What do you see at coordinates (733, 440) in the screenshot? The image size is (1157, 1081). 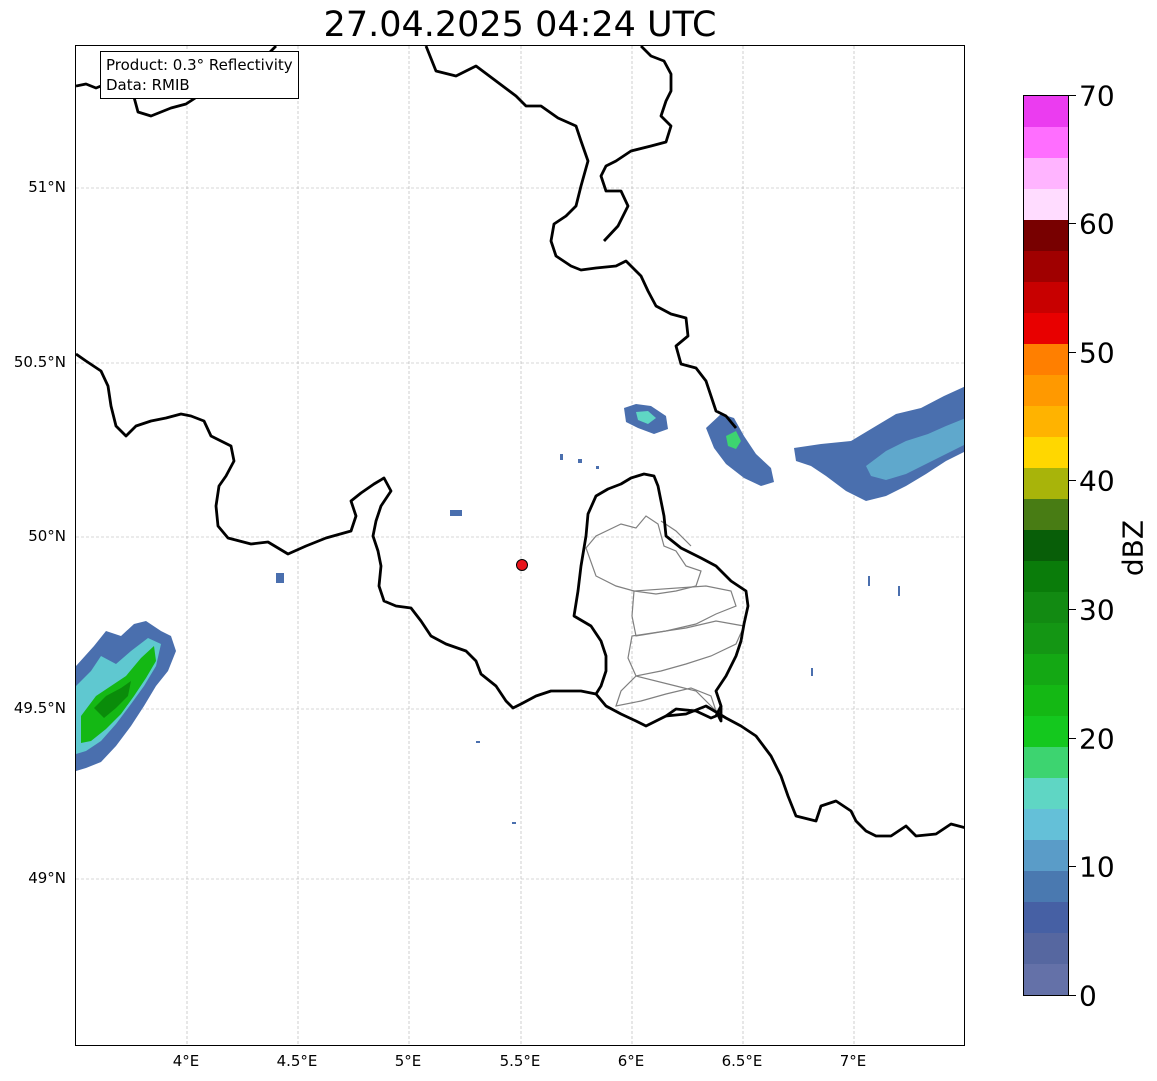 I see `echo-mid-cell-core` at bounding box center [733, 440].